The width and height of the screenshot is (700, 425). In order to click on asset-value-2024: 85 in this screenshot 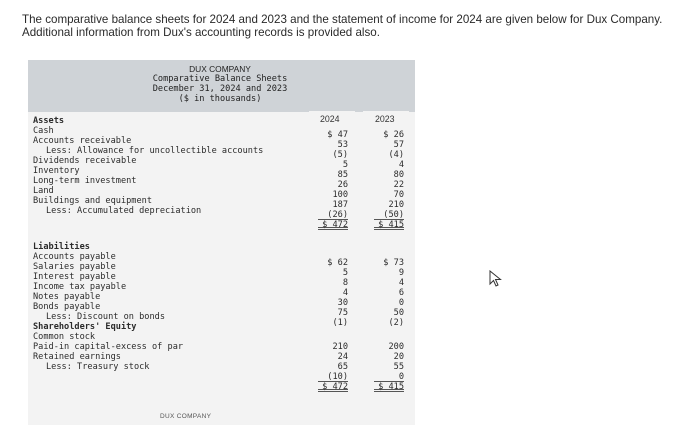, I will do `click(342, 175)`.